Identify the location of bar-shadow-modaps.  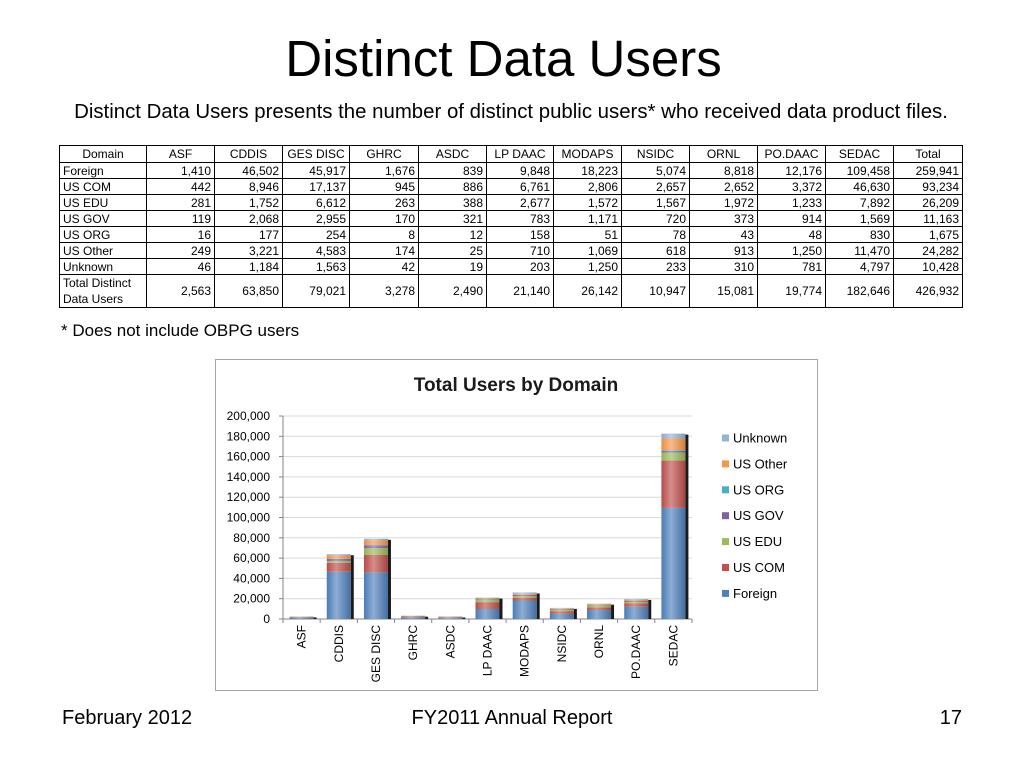
(538, 606).